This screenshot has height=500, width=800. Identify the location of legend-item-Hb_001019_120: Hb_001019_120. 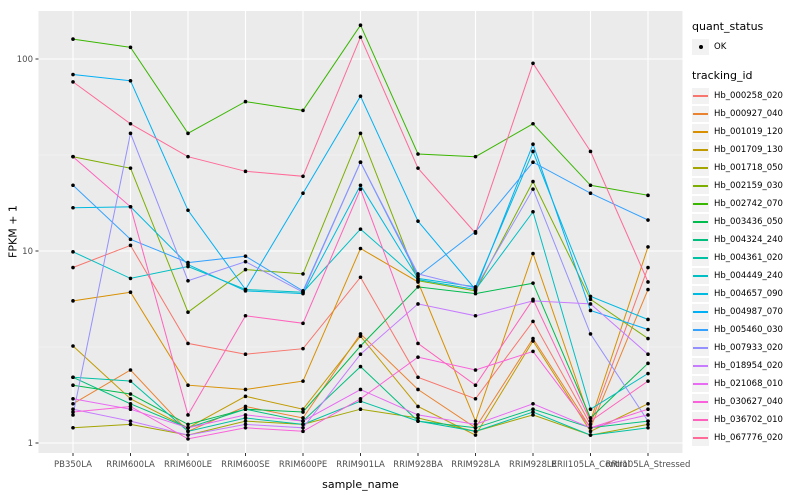
(745, 131).